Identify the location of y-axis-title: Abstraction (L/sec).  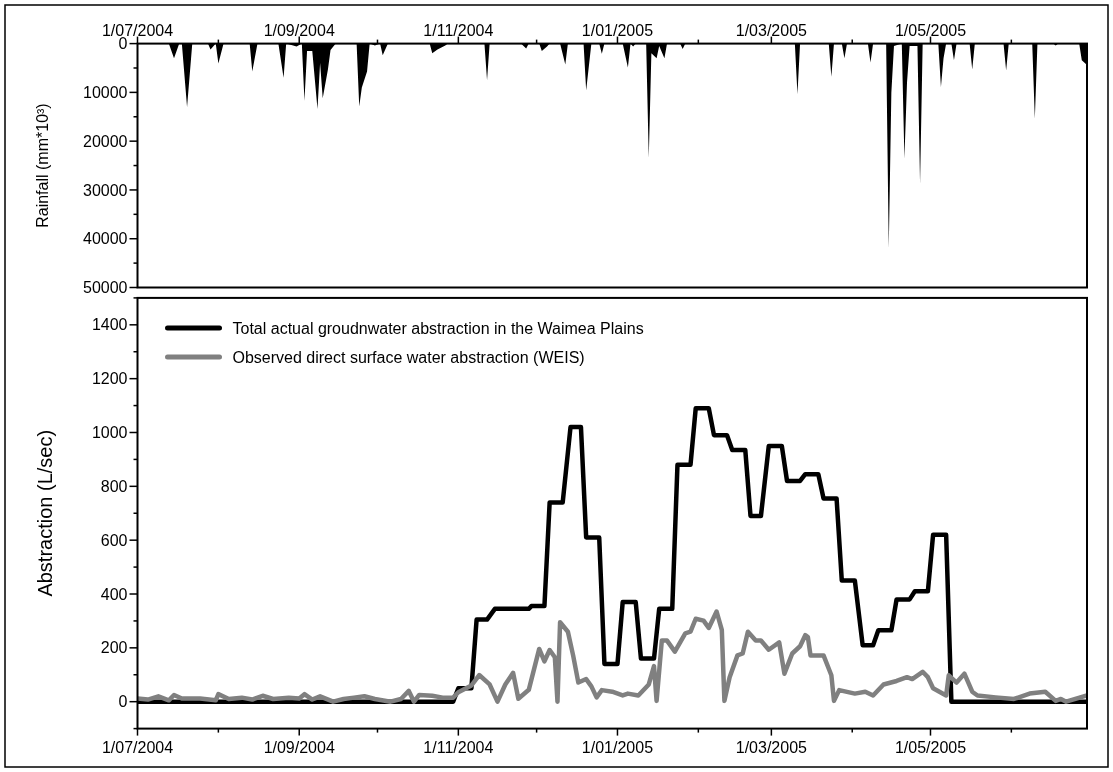
(45, 513).